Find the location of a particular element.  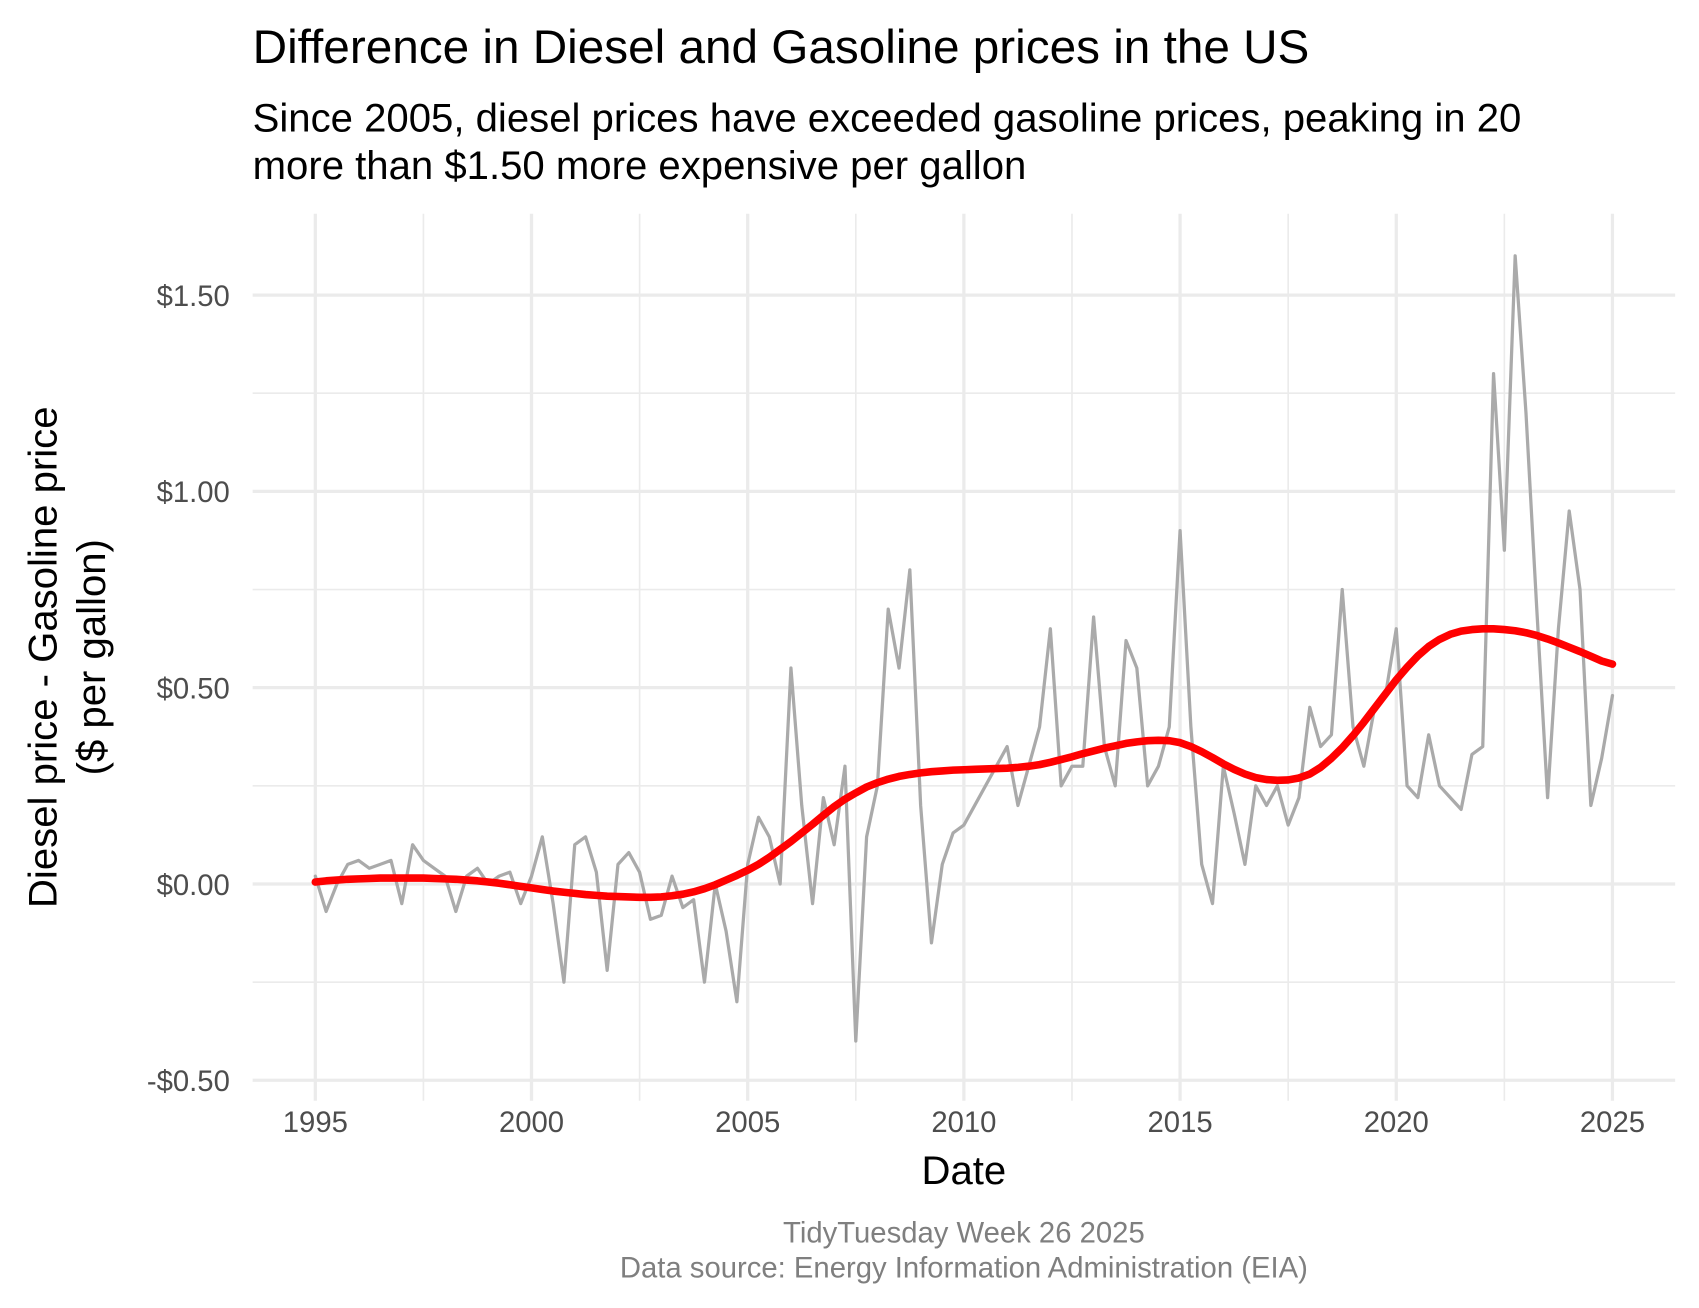

x-tick-label: 2025 is located at coordinates (1612, 1123).